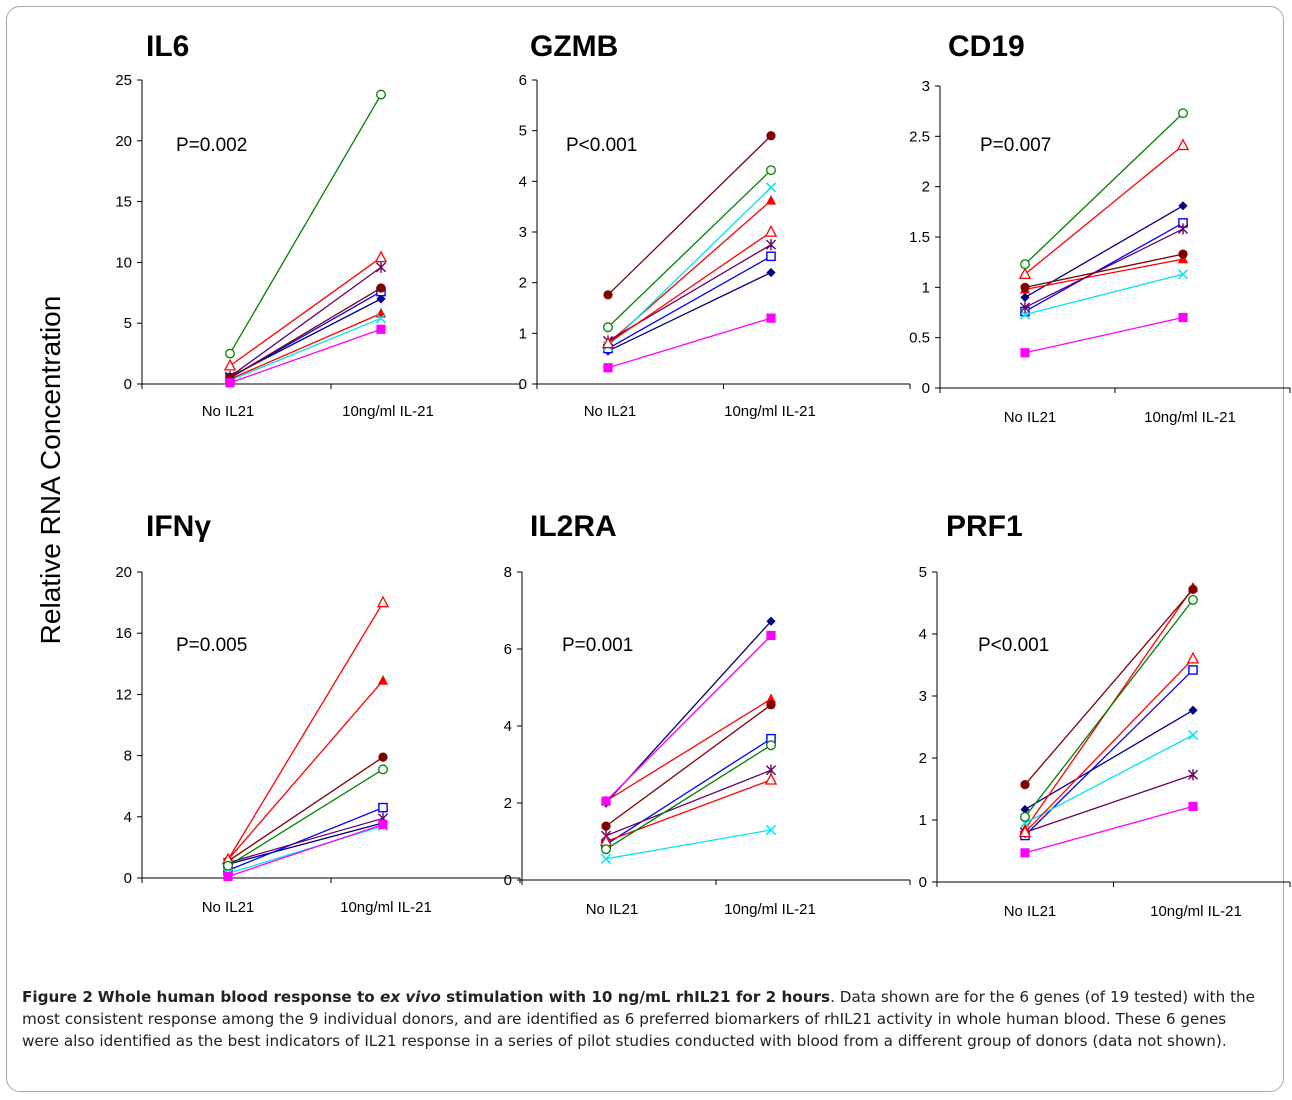 The image size is (1292, 1100). I want to click on y-tick-label: 2.5, so click(919, 136).